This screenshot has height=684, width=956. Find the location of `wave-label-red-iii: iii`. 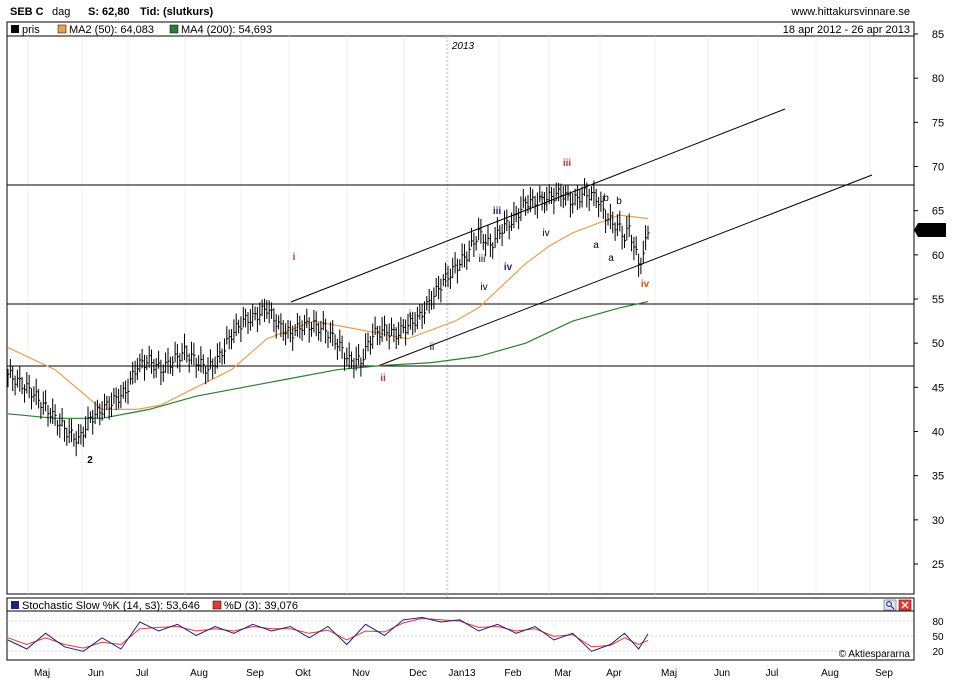

wave-label-red-iii: iii is located at coordinates (567, 163).